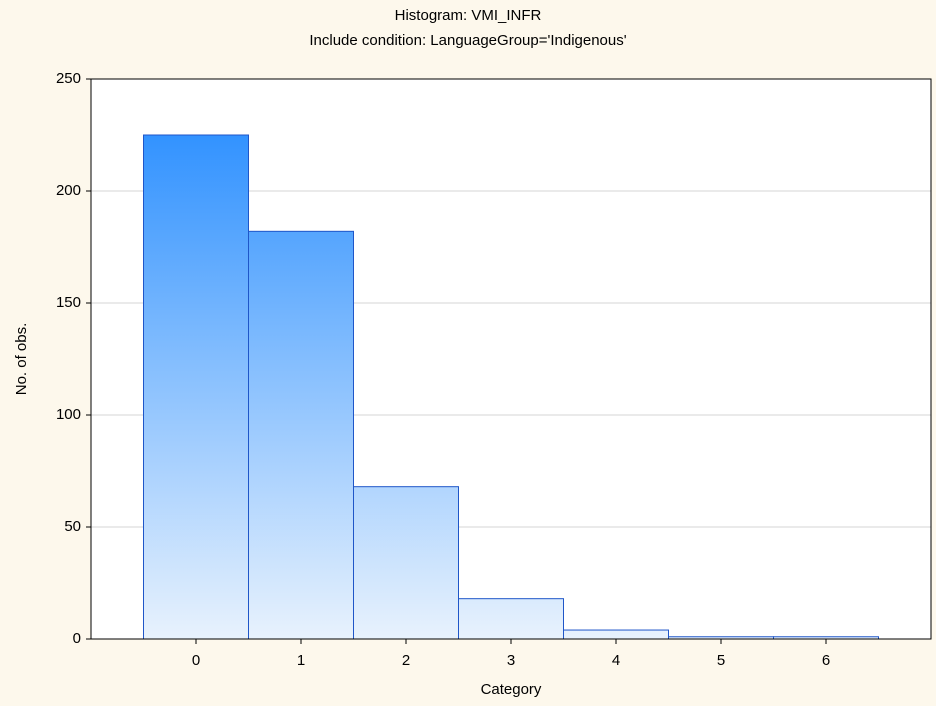  Describe the element at coordinates (511, 660) in the screenshot. I see `x-tick-label: 3` at that location.